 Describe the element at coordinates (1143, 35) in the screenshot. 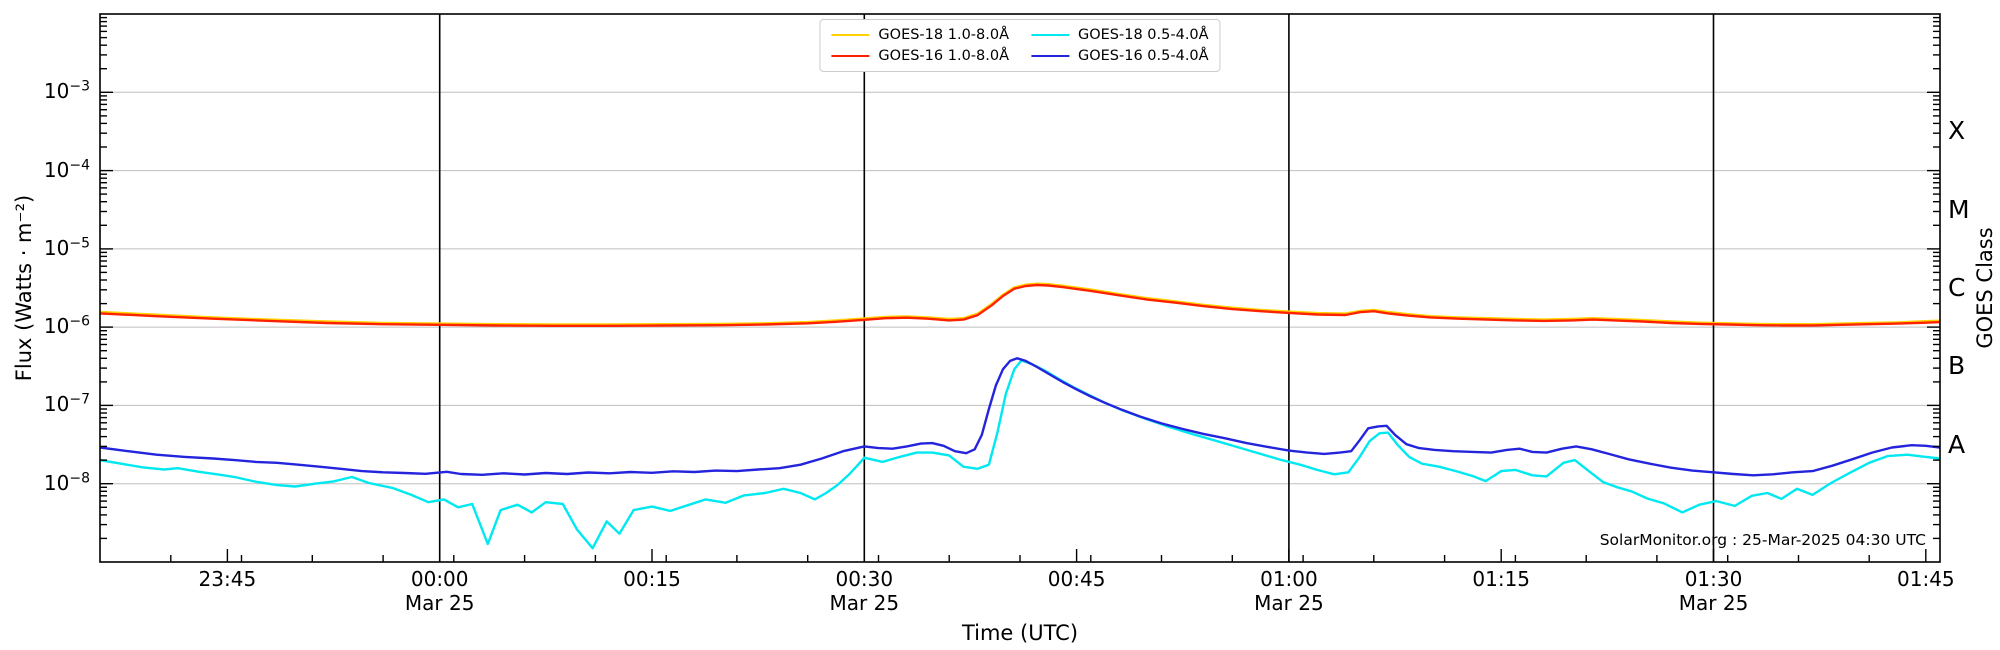

I see `legend-entry-label: GOES-18 0.5-4.0Å` at that location.